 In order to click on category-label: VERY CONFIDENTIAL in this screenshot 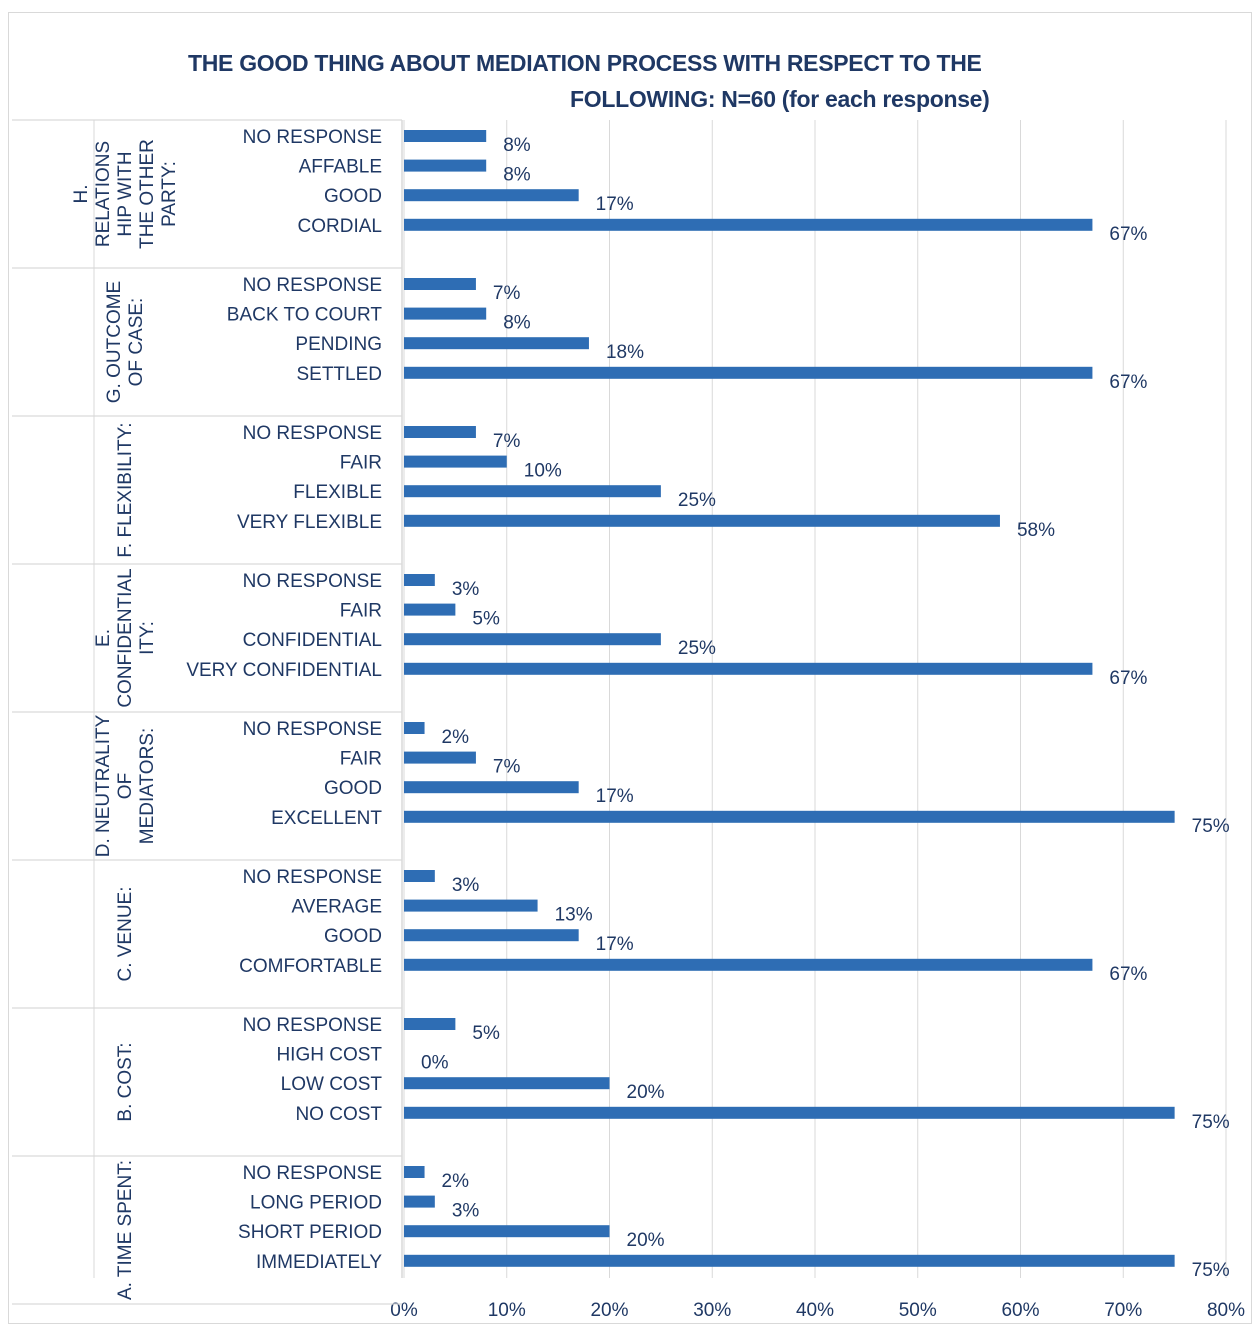, I will do `click(284, 670)`.